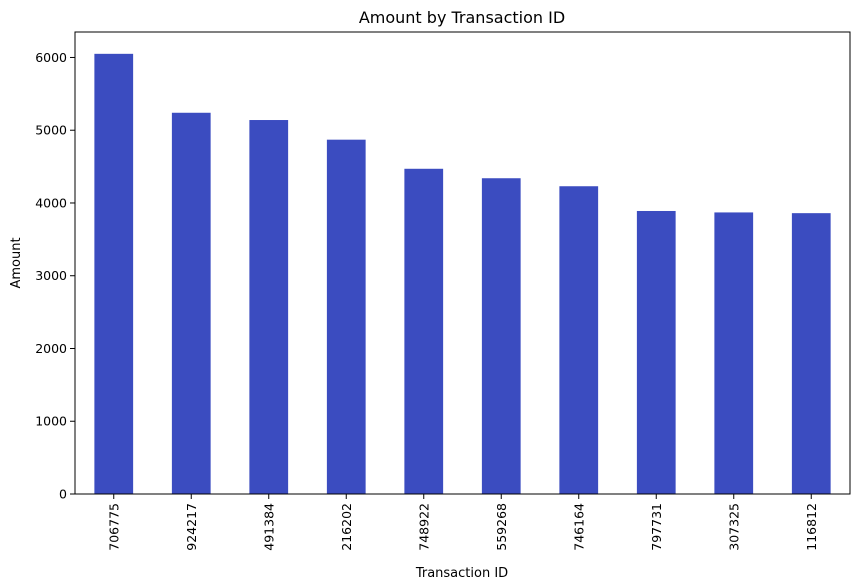  Describe the element at coordinates (656, 527) in the screenshot. I see `x-tick-label: 797731` at that location.